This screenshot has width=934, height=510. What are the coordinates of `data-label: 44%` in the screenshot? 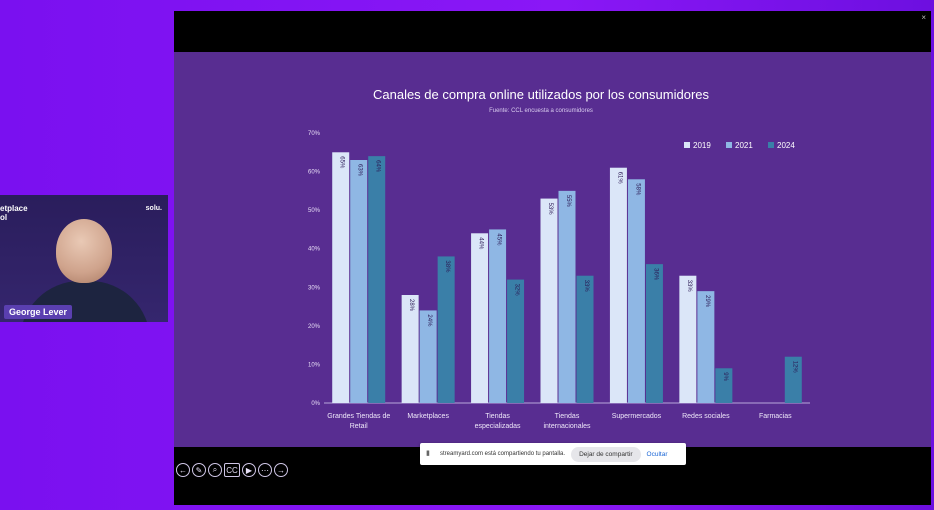 It's located at (481, 243).